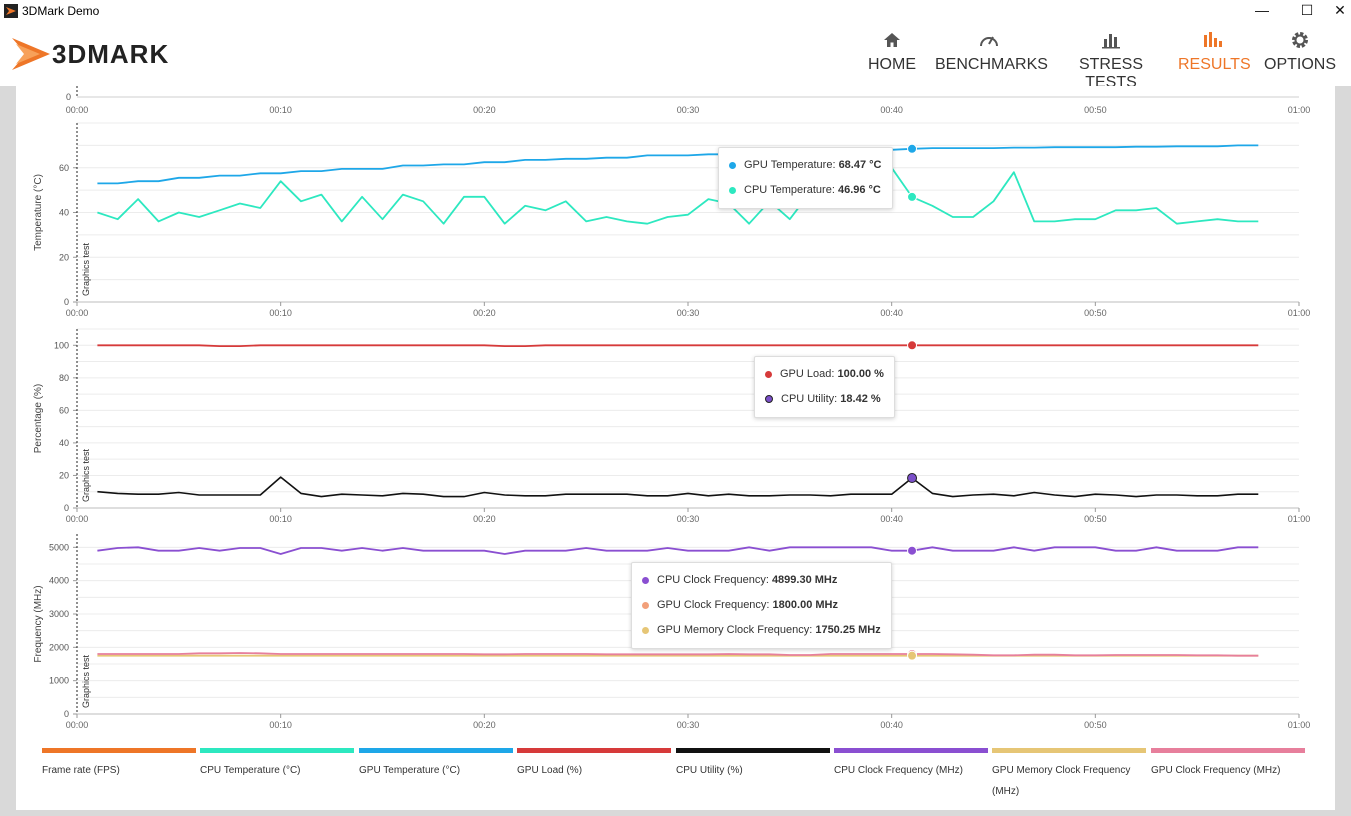 This screenshot has width=1351, height=816. What do you see at coordinates (59, 547) in the screenshot?
I see `ytick-label: 5000` at bounding box center [59, 547].